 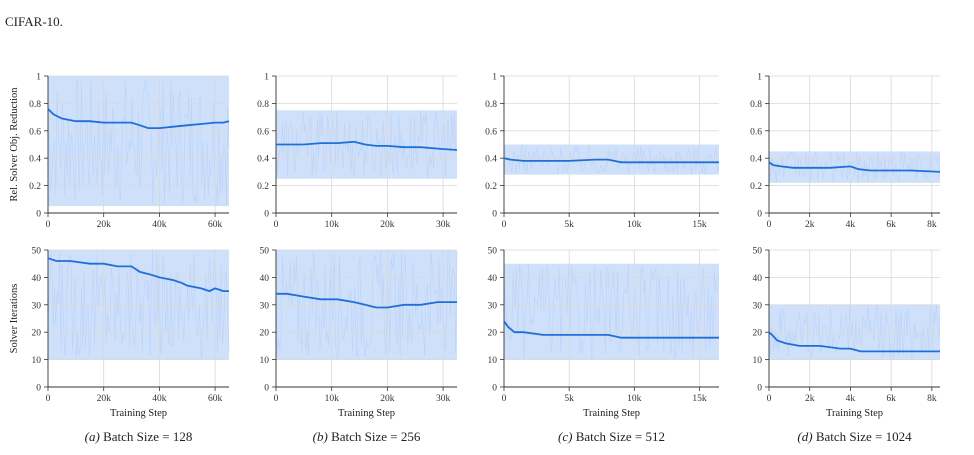 What do you see at coordinates (367, 436) in the screenshot?
I see `panel-caption: (b) Batch Size = 256` at bounding box center [367, 436].